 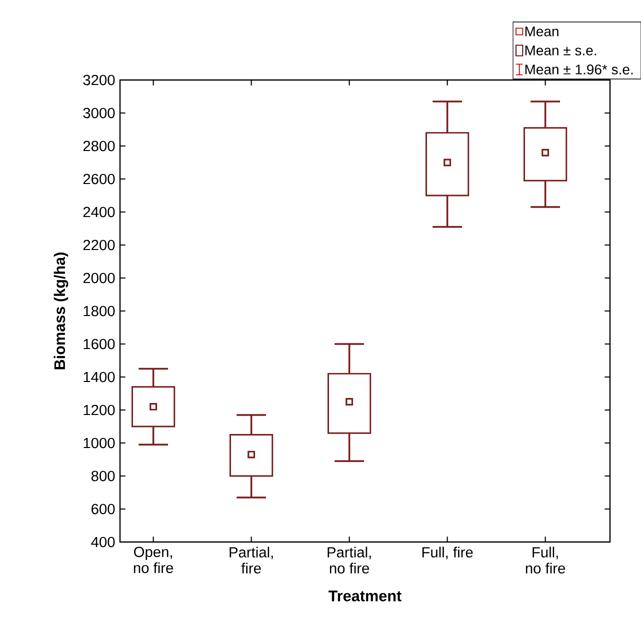 I want to click on x-tick-label: Full, no fire, so click(x=546, y=560).